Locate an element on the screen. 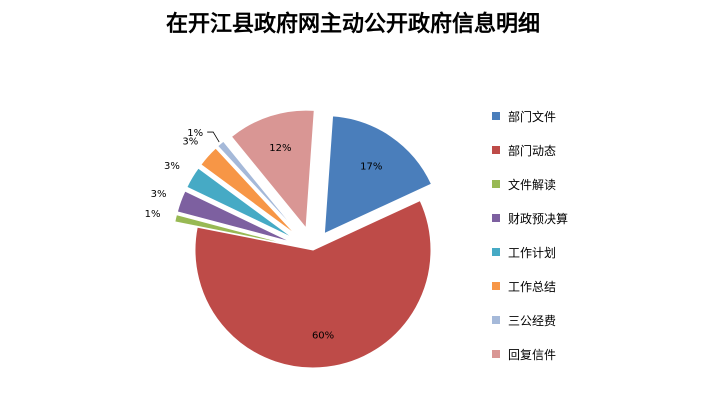 This screenshot has width=706, height=404. slice-label-5: 3% is located at coordinates (172, 166).